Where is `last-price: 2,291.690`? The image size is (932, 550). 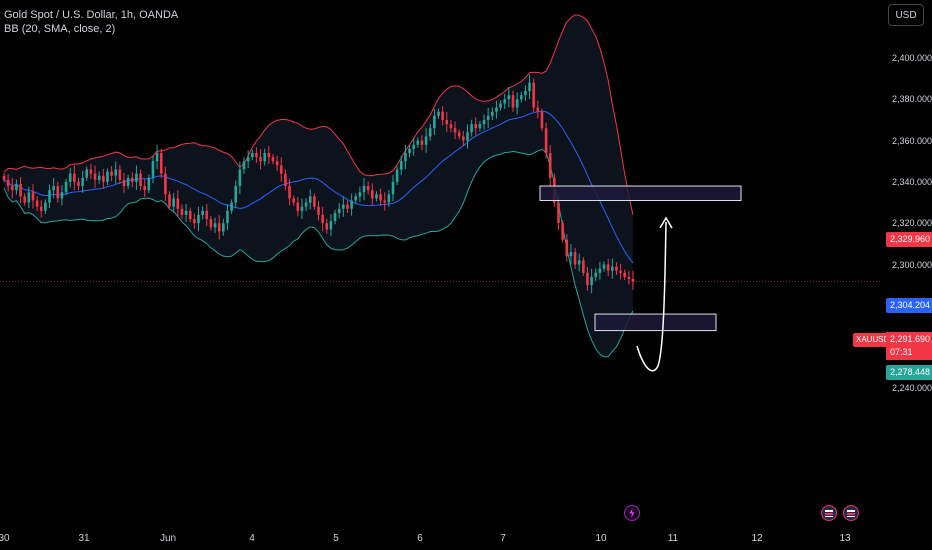
last-price: 2,291.690 is located at coordinates (910, 339).